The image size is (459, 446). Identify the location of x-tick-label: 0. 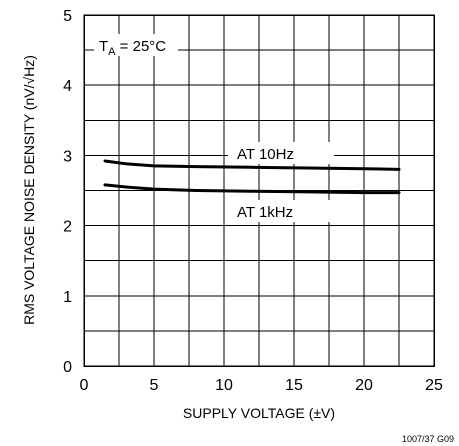
(84, 385).